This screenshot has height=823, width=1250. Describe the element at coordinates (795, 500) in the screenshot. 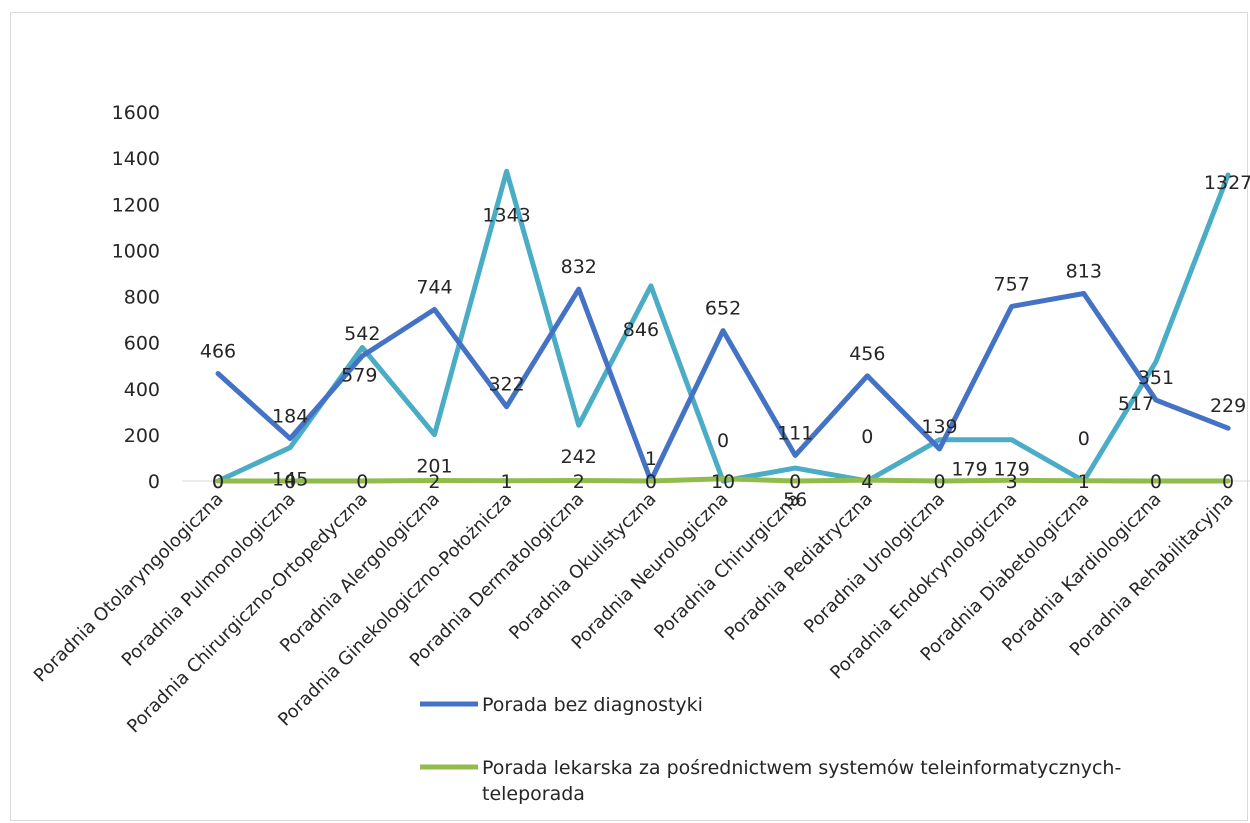

I see `data-label-series-2: 56` at that location.